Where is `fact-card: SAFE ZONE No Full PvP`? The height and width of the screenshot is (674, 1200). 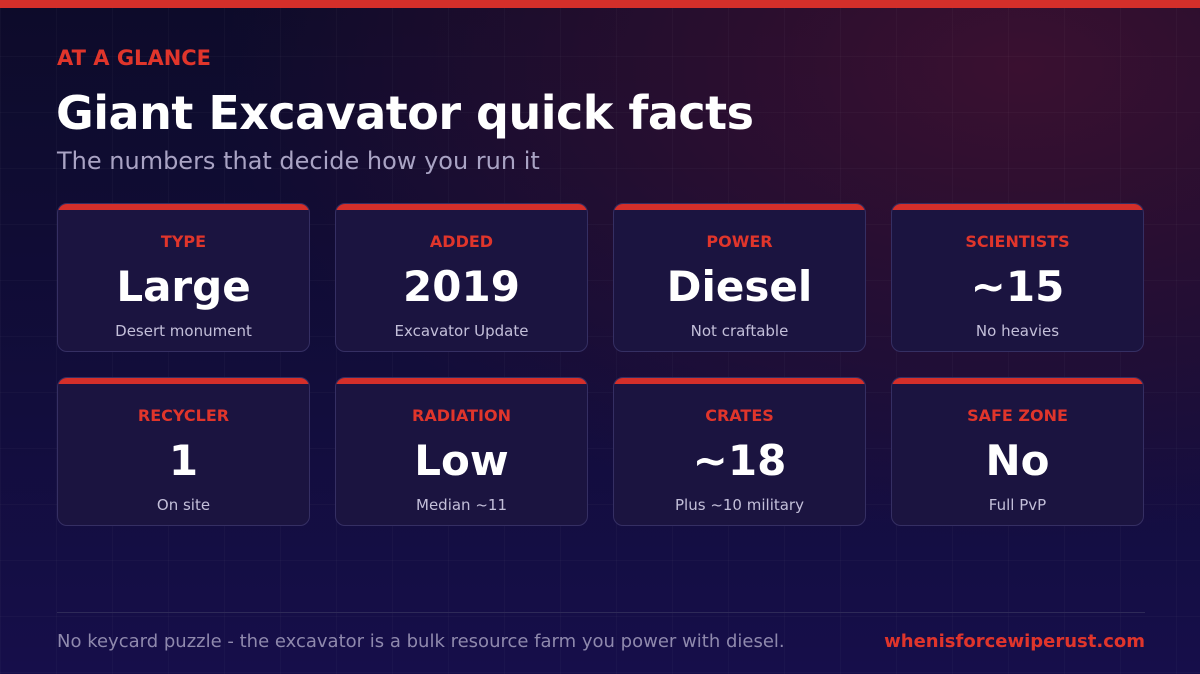
fact-card: SAFE ZONE No Full PvP is located at coordinates (1017, 451).